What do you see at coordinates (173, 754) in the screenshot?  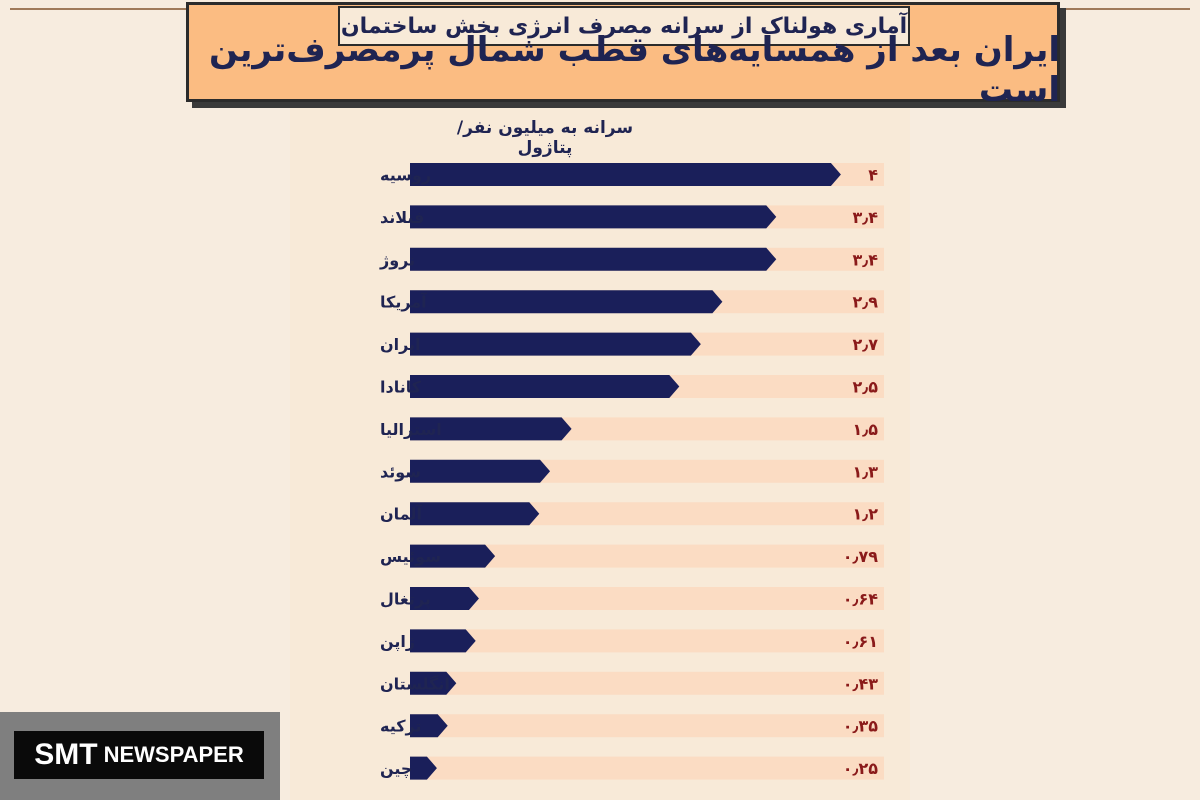 I see `watermark-text: NEWSPAPER` at bounding box center [173, 754].